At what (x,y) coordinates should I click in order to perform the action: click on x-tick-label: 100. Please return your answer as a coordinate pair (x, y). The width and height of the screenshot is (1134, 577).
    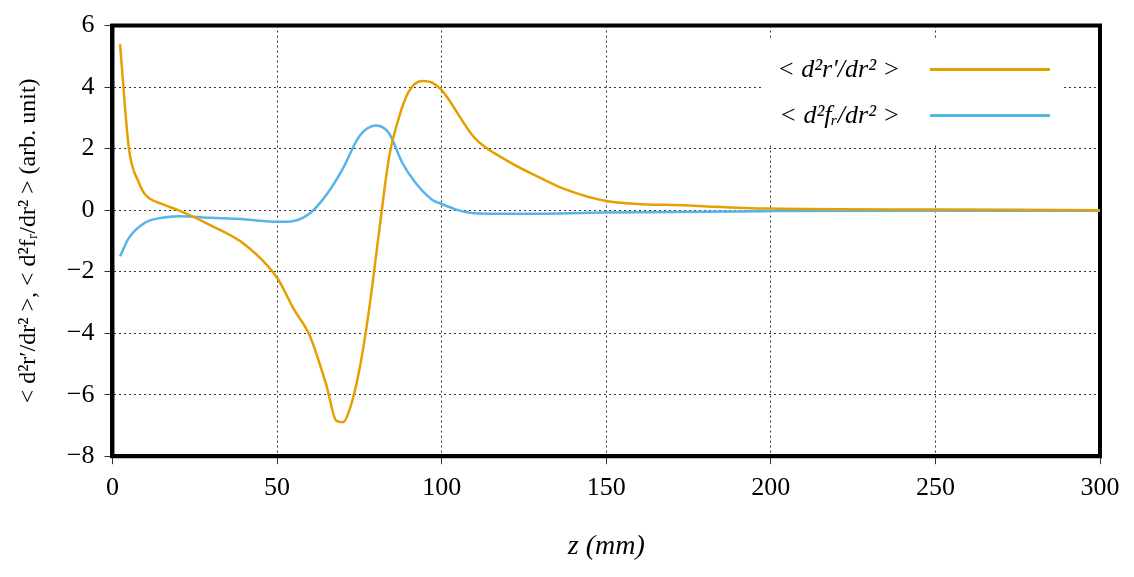
    Looking at the image, I should click on (442, 486).